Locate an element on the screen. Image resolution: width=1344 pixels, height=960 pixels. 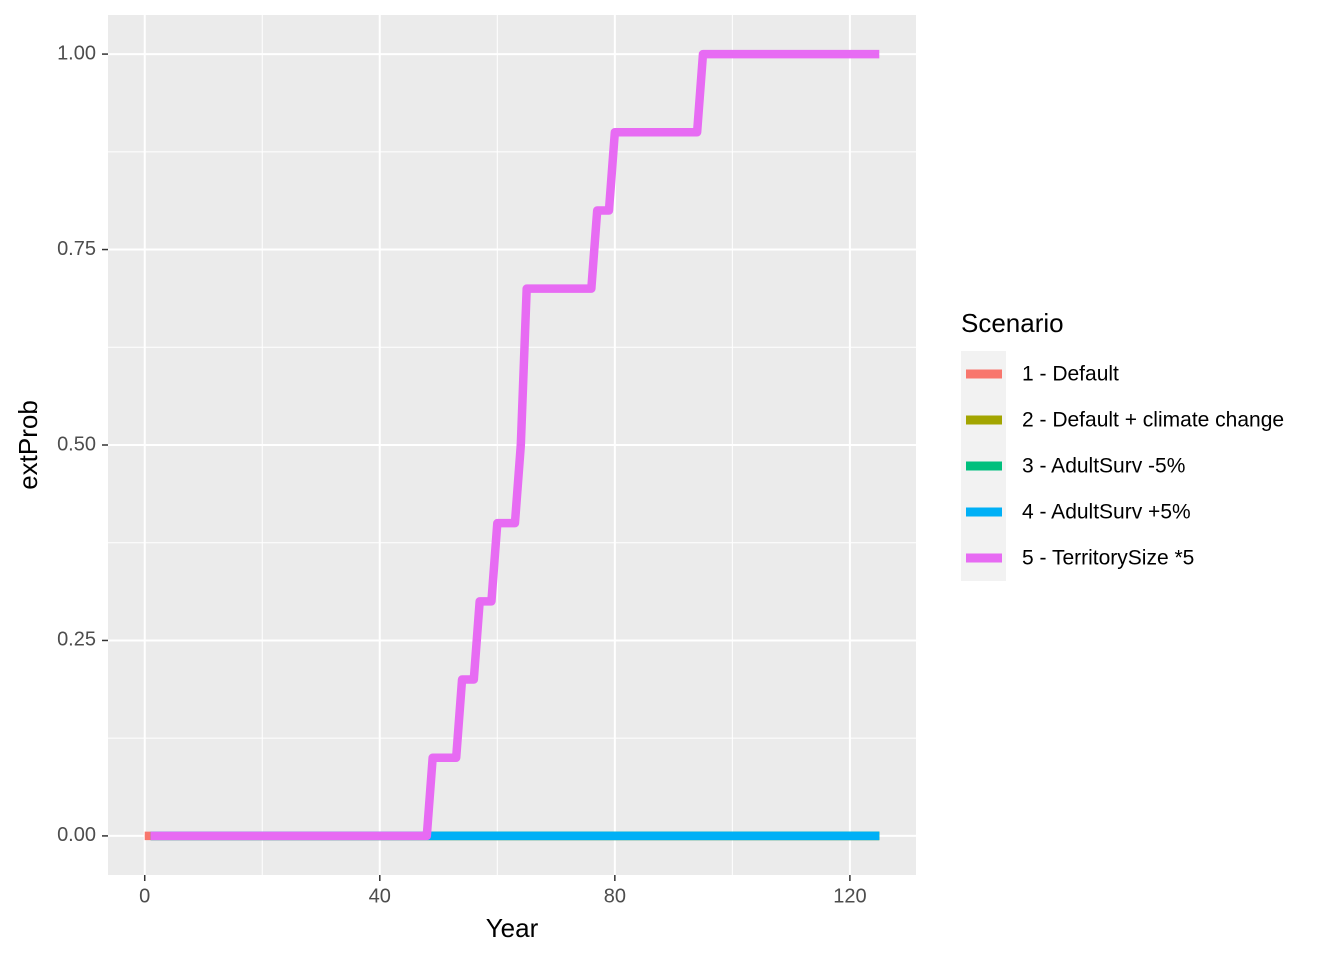
y-tick-label: 0.00 is located at coordinates (76, 835).